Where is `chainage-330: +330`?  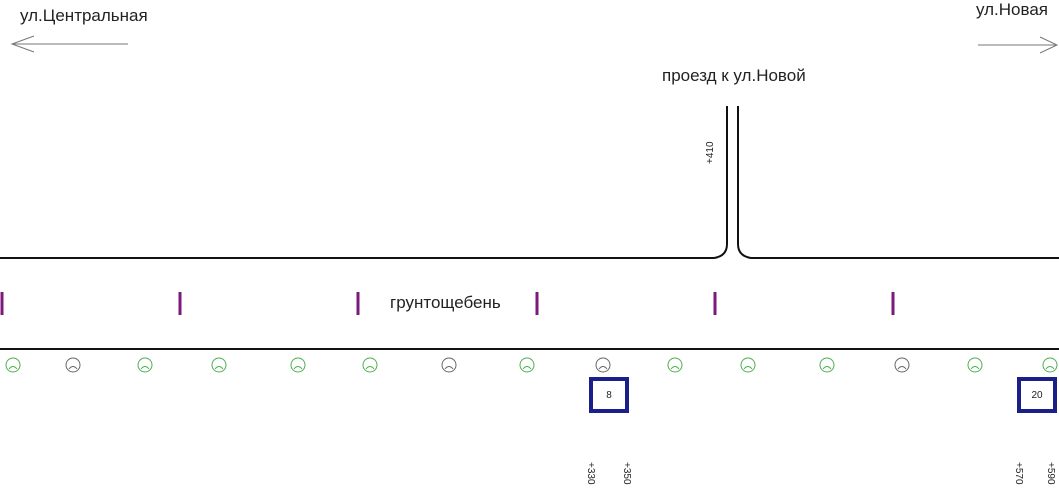
chainage-330: +330 is located at coordinates (590, 473).